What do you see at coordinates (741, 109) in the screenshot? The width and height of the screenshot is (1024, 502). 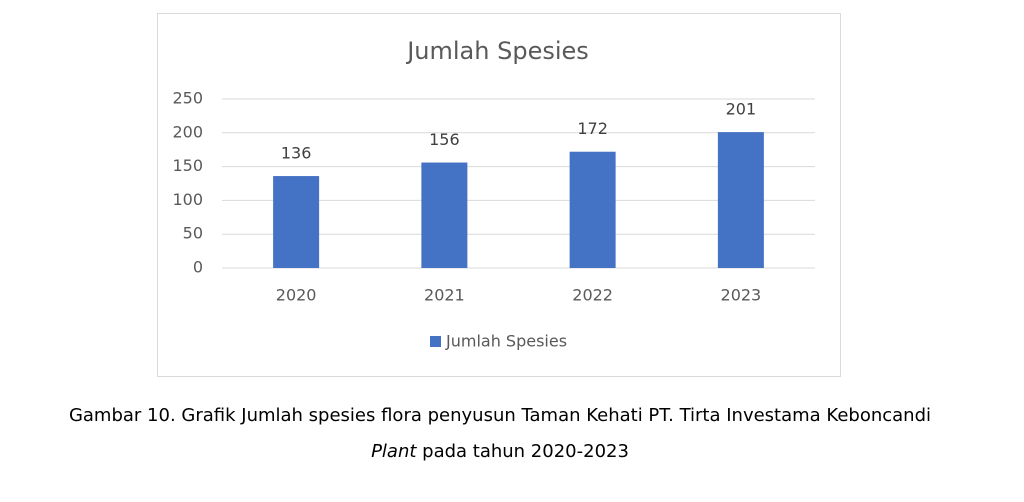 I see `data-label: 201` at bounding box center [741, 109].